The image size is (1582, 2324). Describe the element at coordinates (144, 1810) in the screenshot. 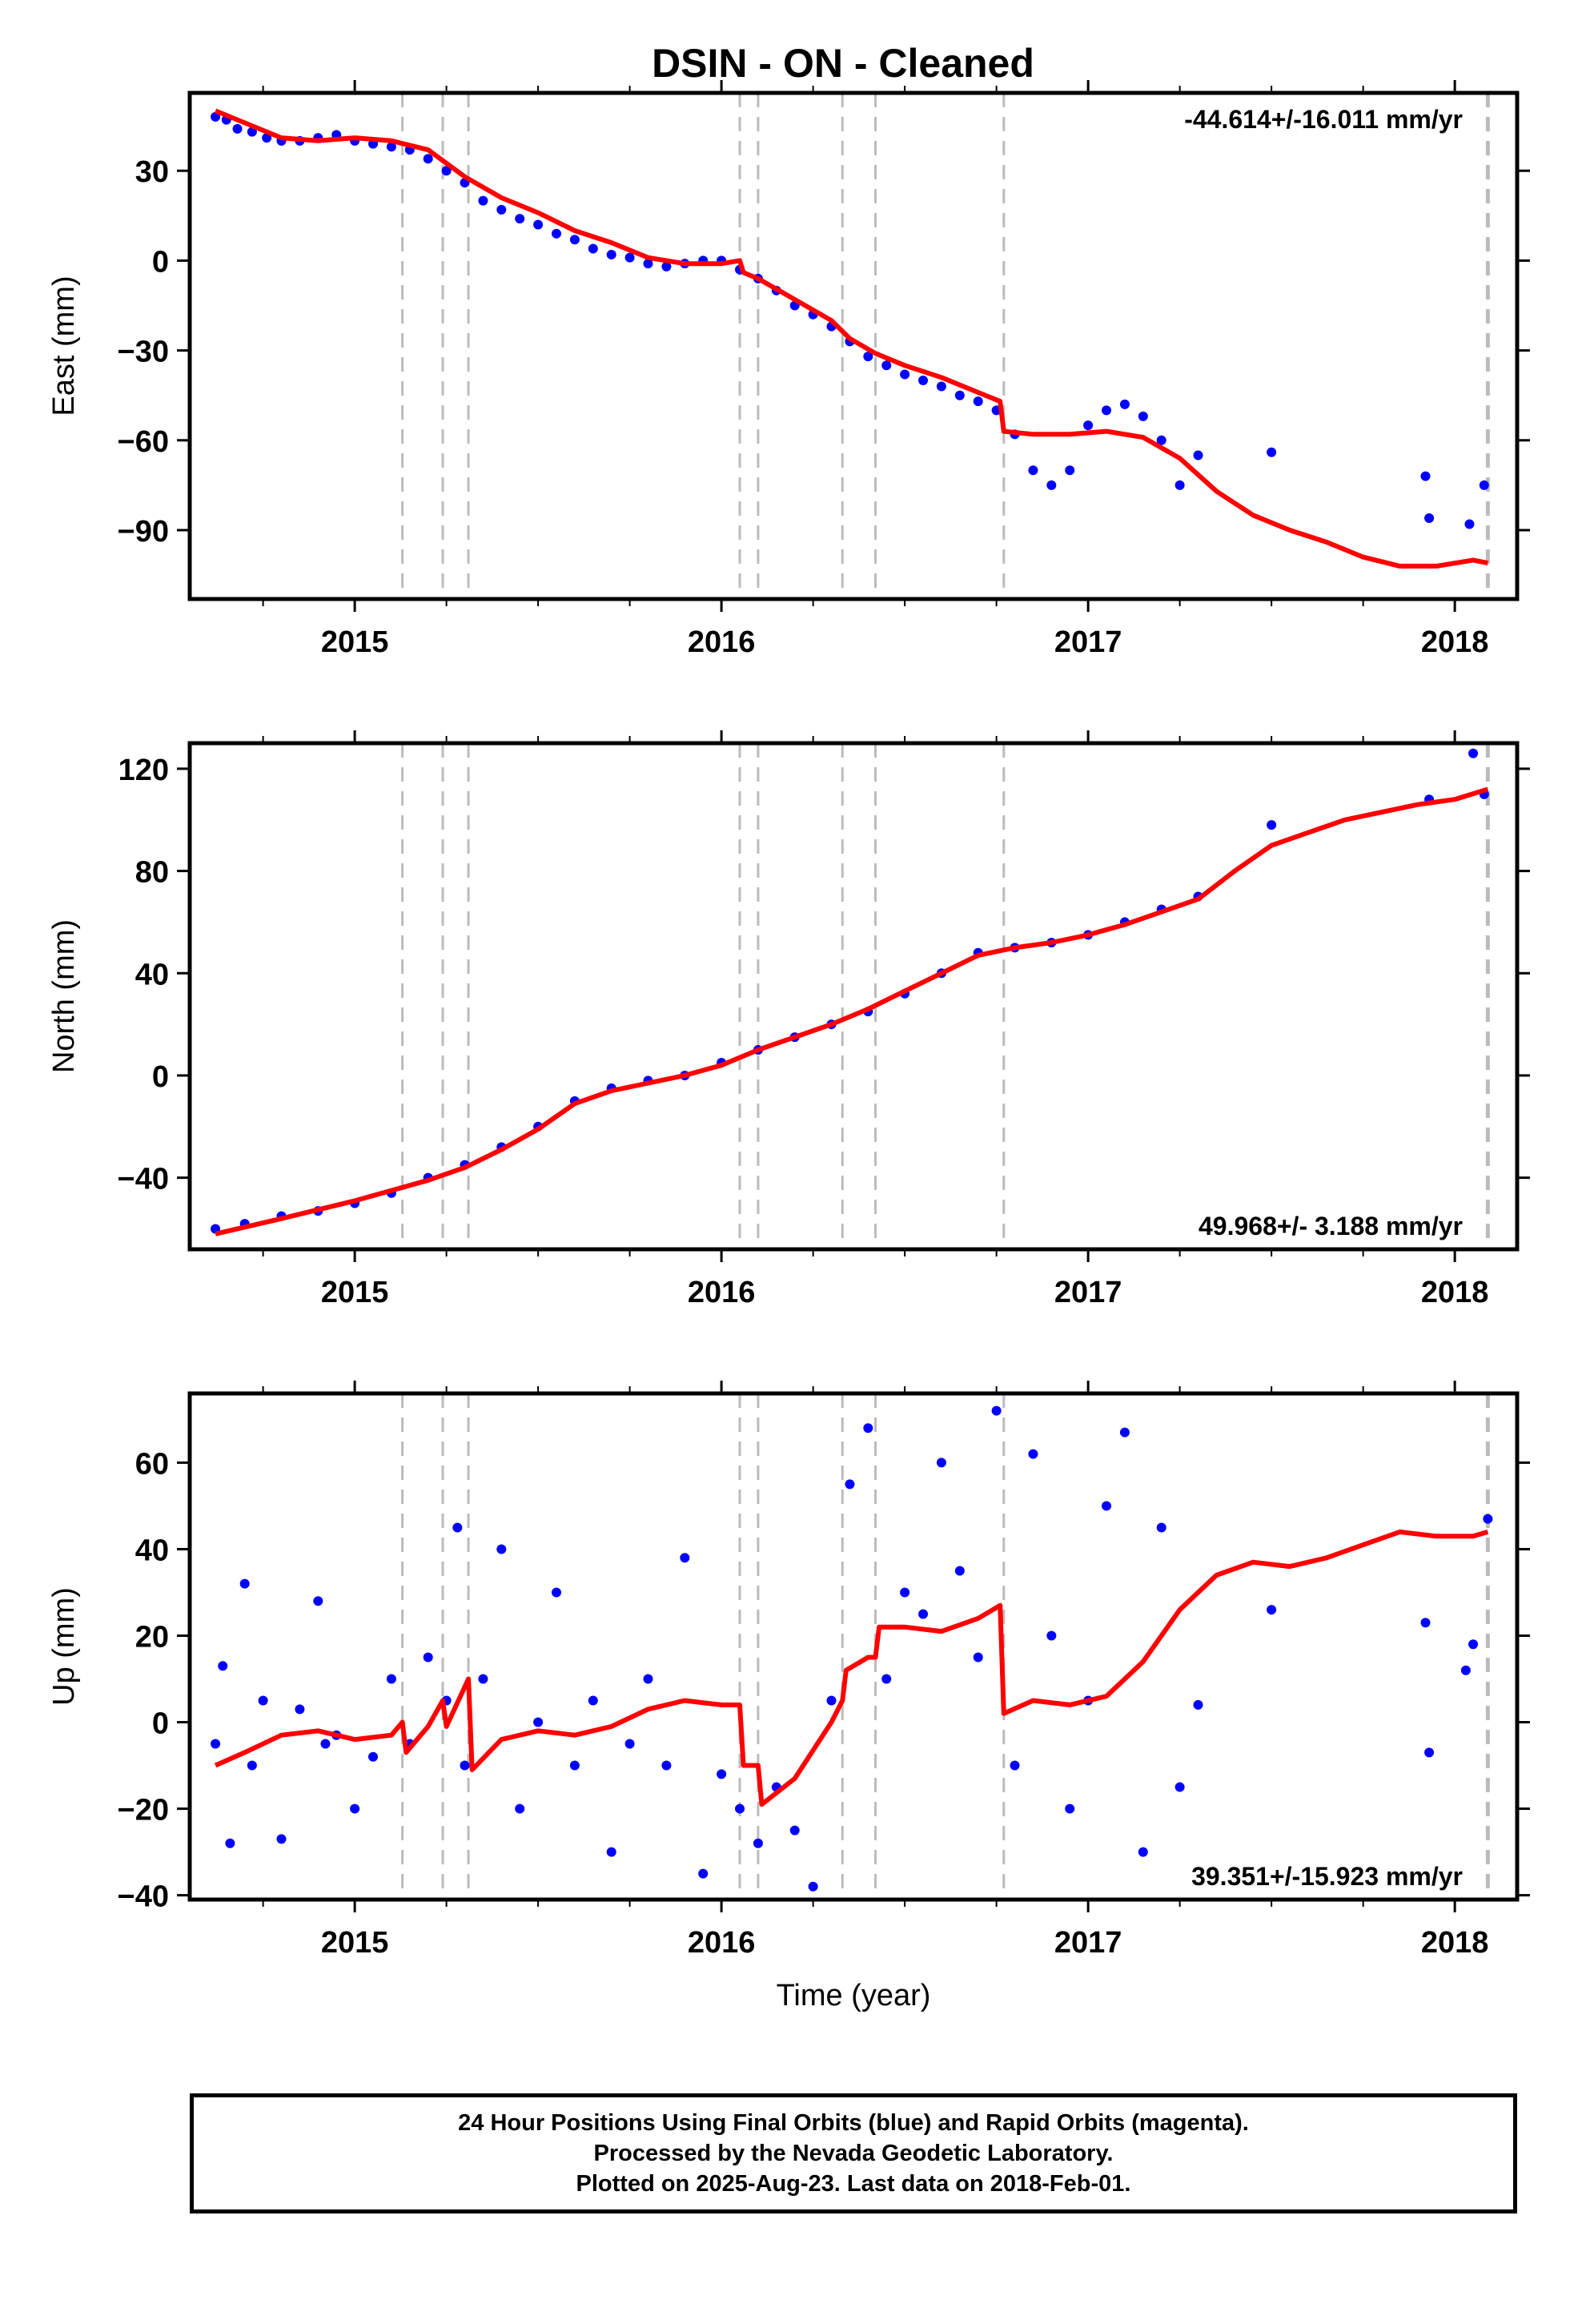

I see `y-tick-label: −20` at that location.